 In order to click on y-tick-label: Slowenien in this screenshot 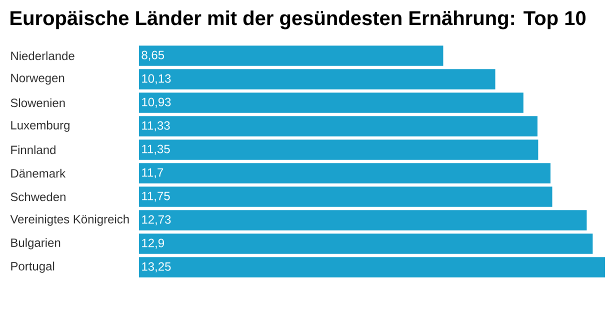, I will do `click(37, 103)`.